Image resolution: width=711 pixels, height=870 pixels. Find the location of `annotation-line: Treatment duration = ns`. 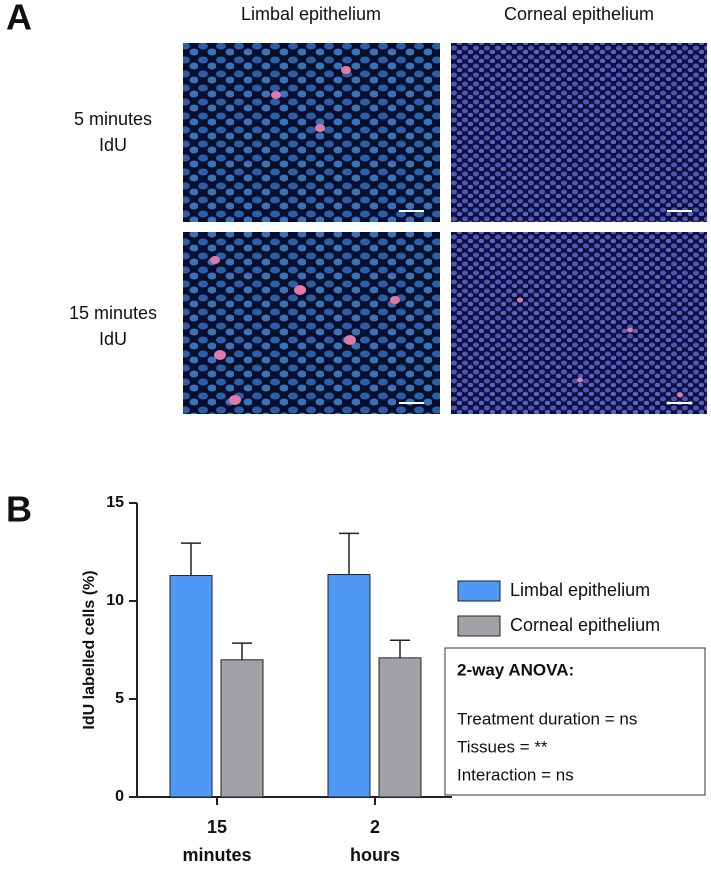

annotation-line: Treatment duration = ns is located at coordinates (547, 718).